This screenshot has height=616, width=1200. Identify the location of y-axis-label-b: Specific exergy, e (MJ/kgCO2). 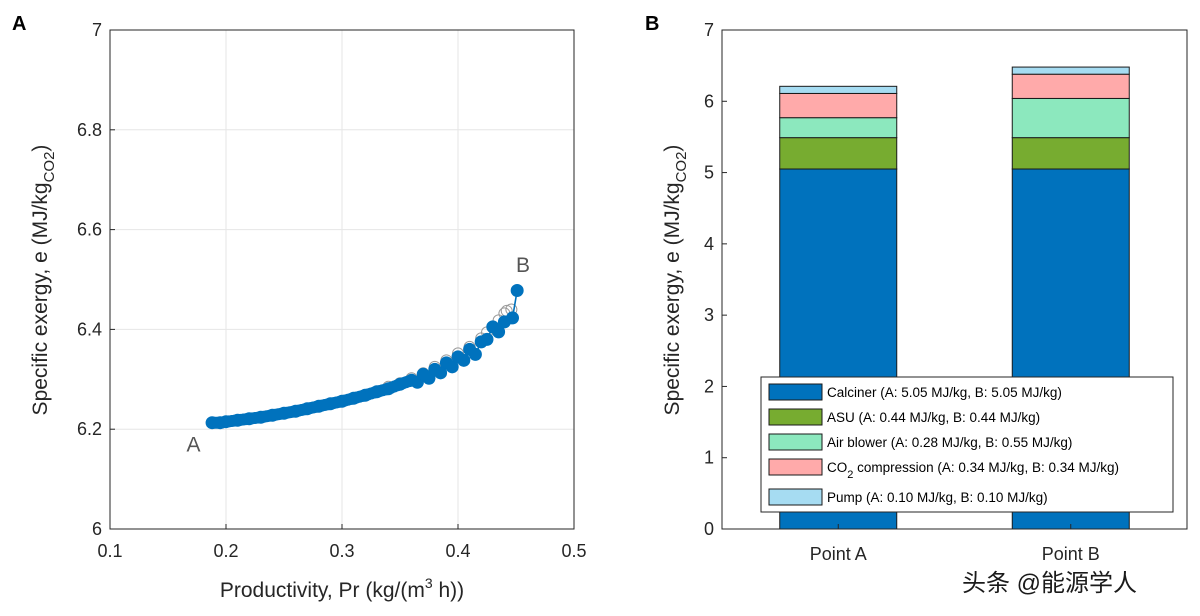
(675, 280).